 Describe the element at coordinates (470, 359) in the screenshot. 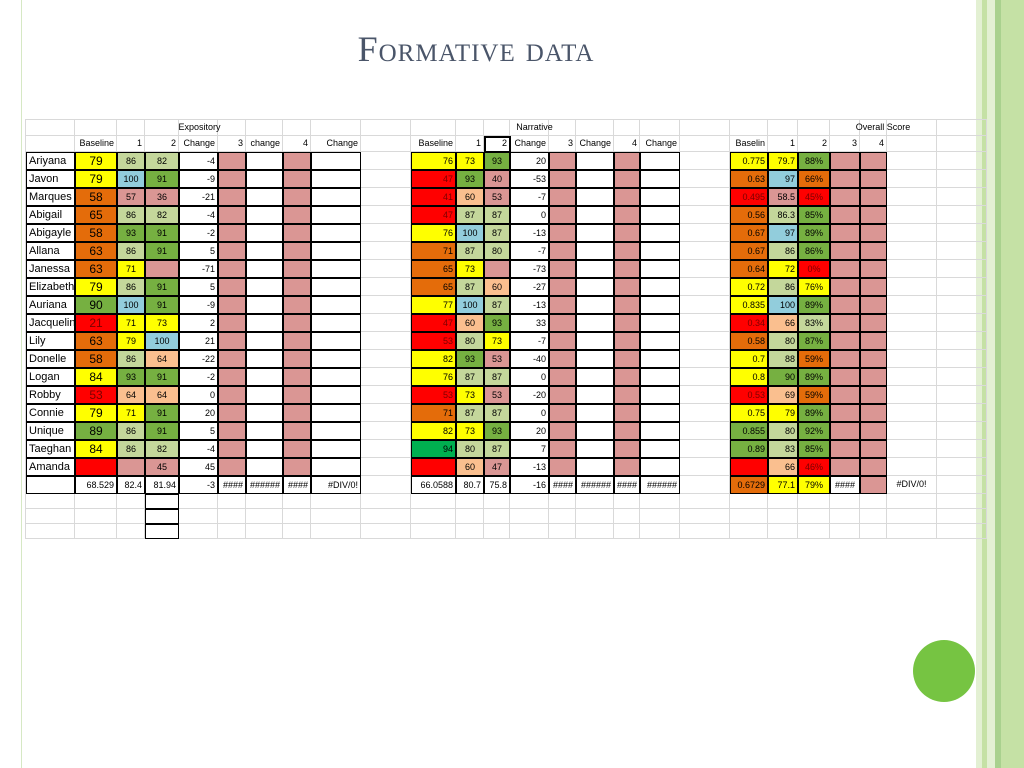

I see `narrative-score-1: 93` at that location.